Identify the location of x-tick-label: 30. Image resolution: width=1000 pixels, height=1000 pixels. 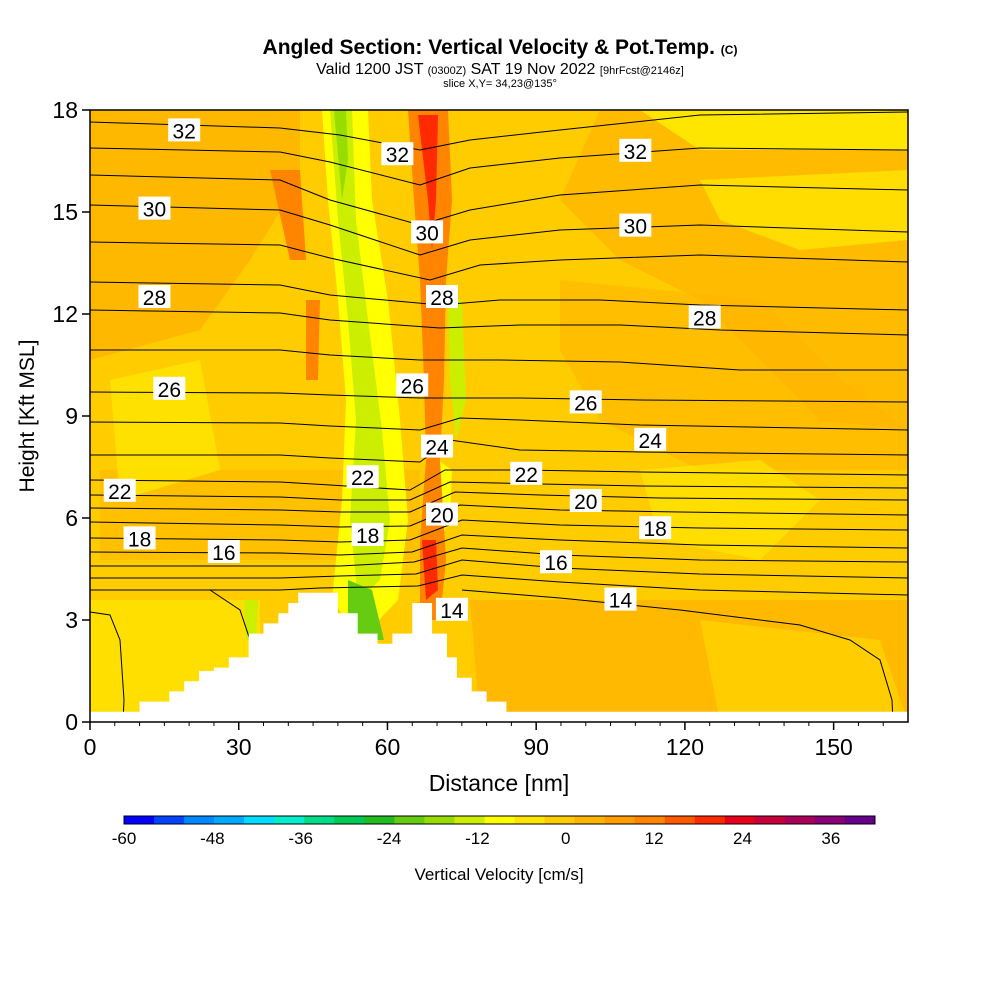
(239, 747).